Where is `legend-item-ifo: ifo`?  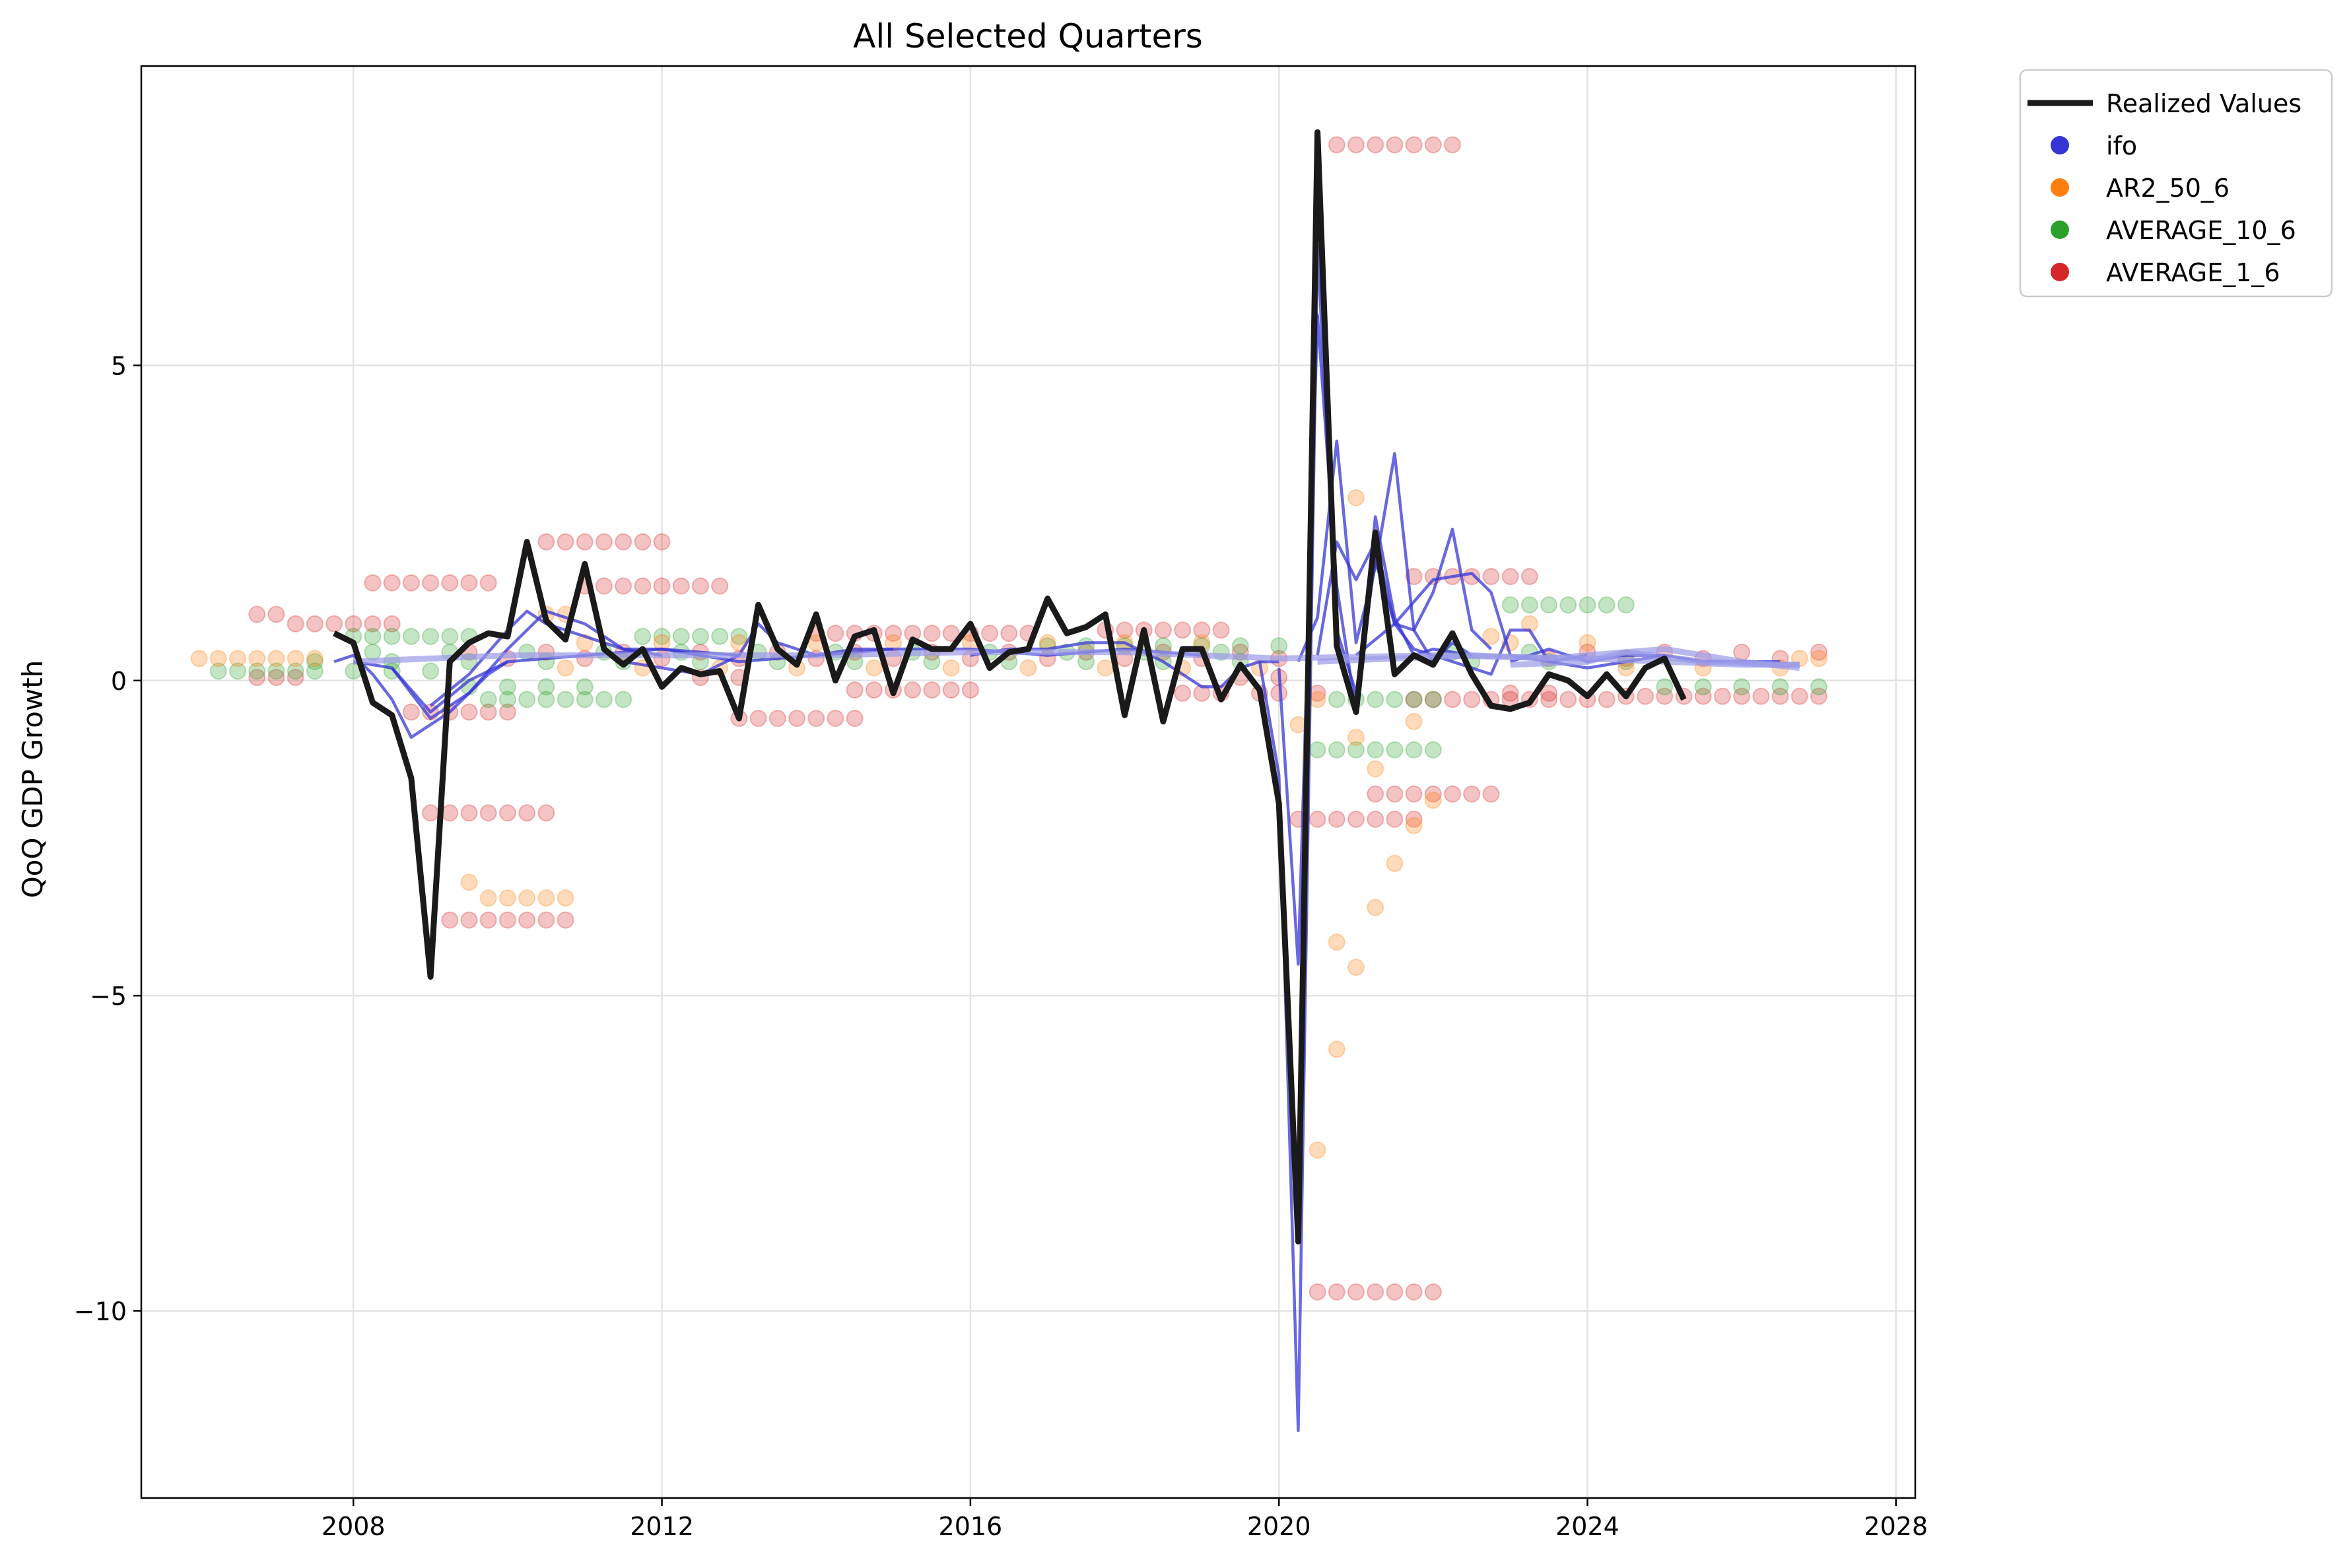 legend-item-ifo: ifo is located at coordinates (2094, 145).